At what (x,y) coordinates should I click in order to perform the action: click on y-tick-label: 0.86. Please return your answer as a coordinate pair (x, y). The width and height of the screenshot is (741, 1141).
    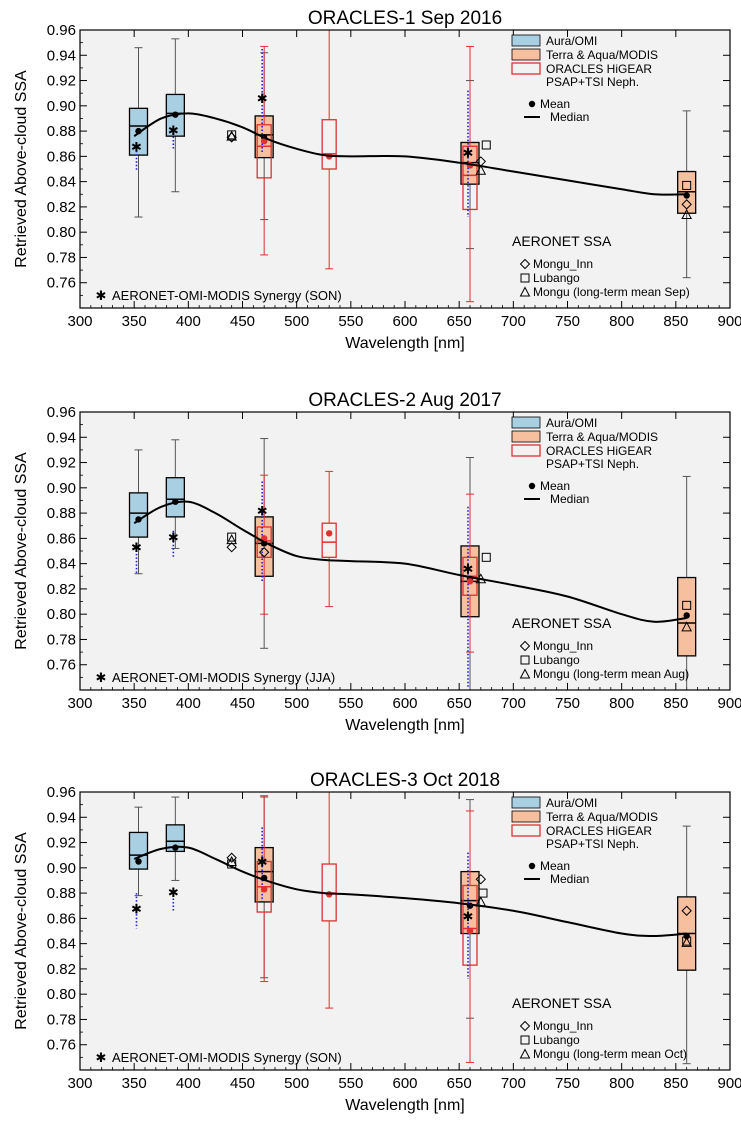
    Looking at the image, I should click on (61, 918).